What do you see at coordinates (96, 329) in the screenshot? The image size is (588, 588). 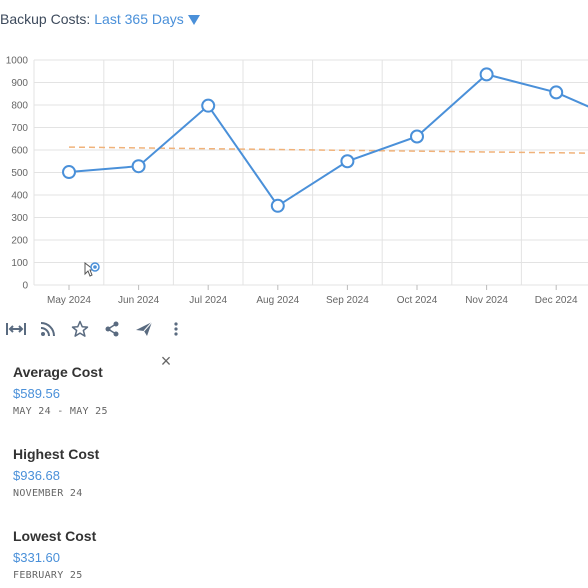 I see `chart-toolbar` at bounding box center [96, 329].